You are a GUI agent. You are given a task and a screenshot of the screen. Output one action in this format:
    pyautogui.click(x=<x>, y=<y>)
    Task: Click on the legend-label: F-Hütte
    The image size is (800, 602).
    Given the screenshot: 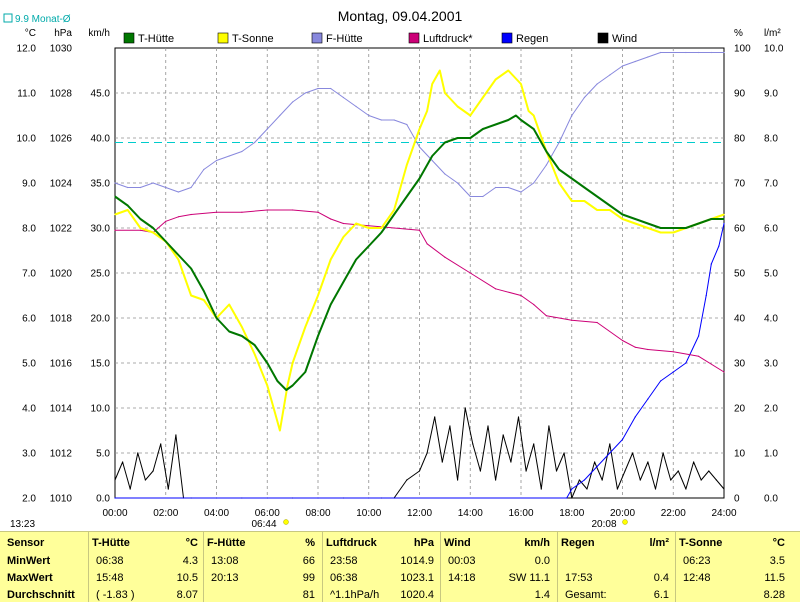 What is the action you would take?
    pyautogui.click(x=344, y=39)
    